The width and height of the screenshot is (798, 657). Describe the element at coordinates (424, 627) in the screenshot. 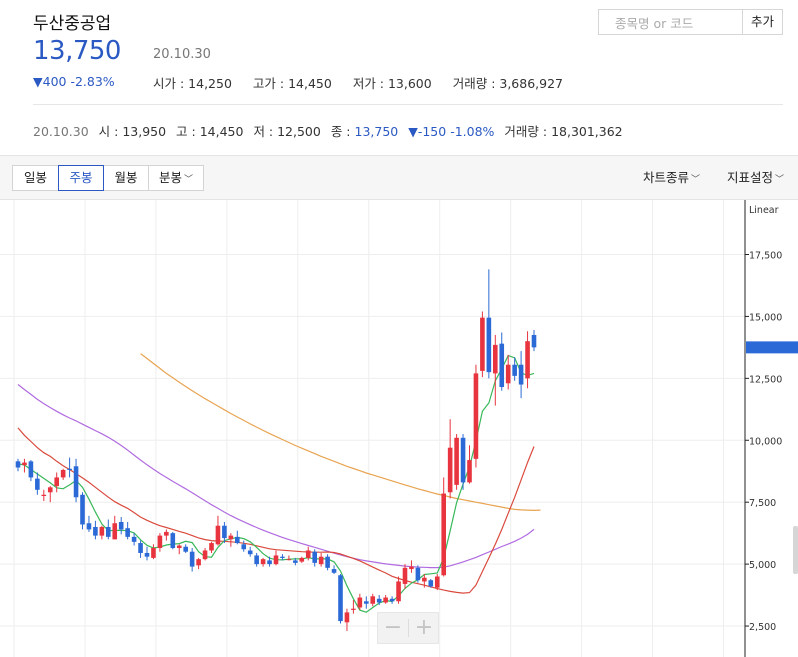

I see `zoom-in-button: +` at that location.